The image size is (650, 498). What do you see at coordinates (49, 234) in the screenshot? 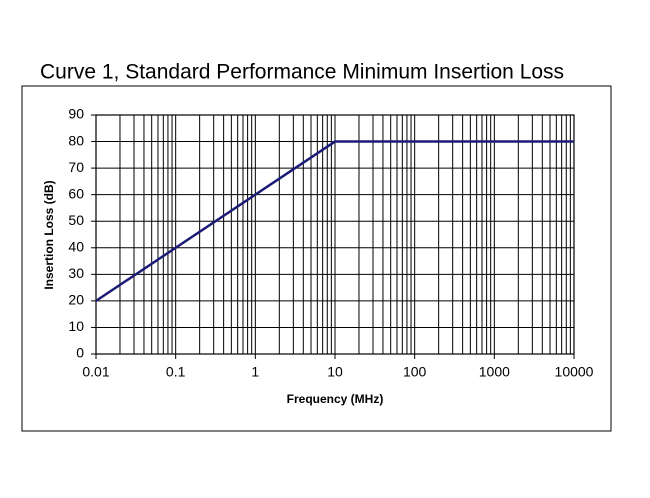
I see `y-axis-label: Insertion Loss (dB)` at bounding box center [49, 234].